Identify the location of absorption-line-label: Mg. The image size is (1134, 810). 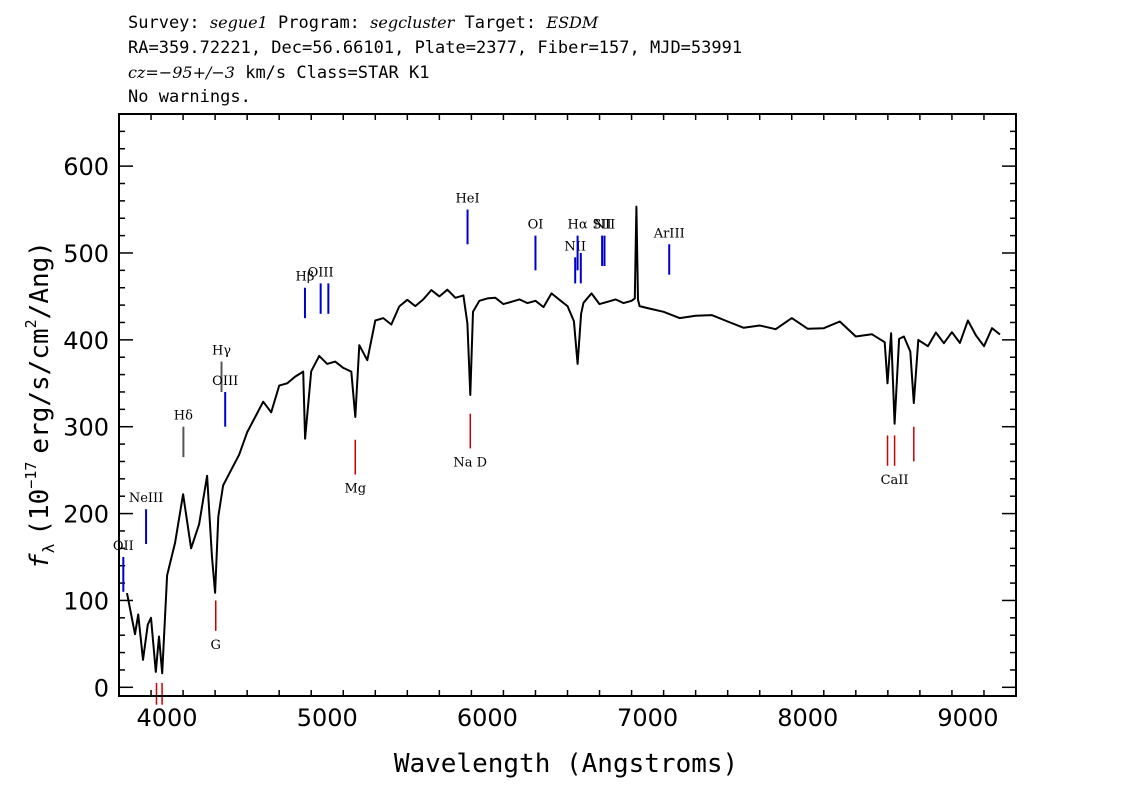
(355, 488).